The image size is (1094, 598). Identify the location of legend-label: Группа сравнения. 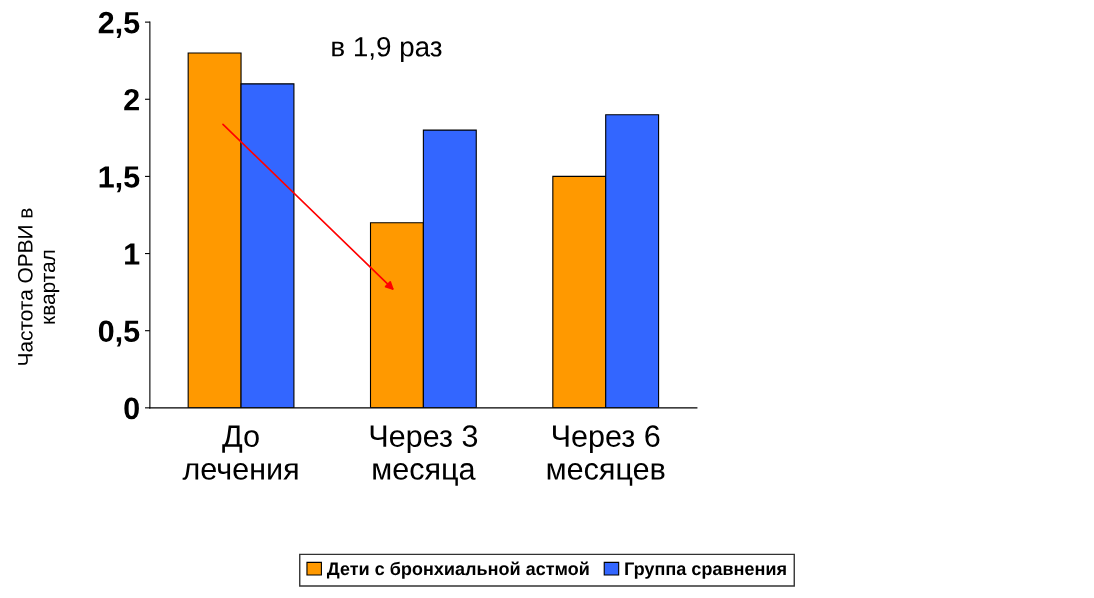
(705, 570).